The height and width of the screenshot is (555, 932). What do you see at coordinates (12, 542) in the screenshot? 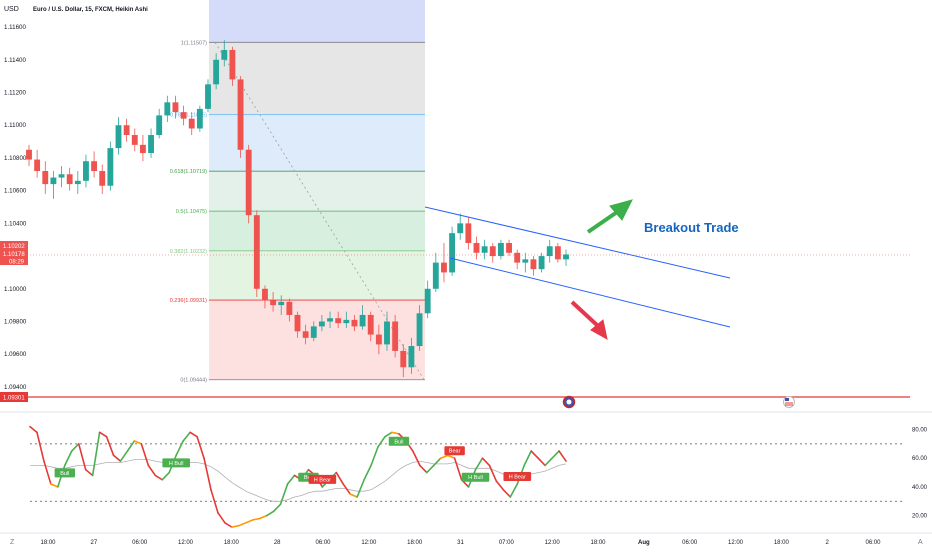
I see `timezone-icon: Z` at bounding box center [12, 542].